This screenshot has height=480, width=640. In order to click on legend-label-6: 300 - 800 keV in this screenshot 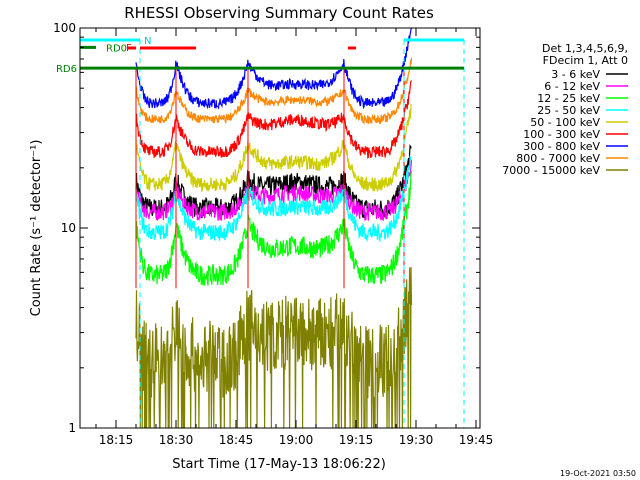, I will do `click(561, 146)`.